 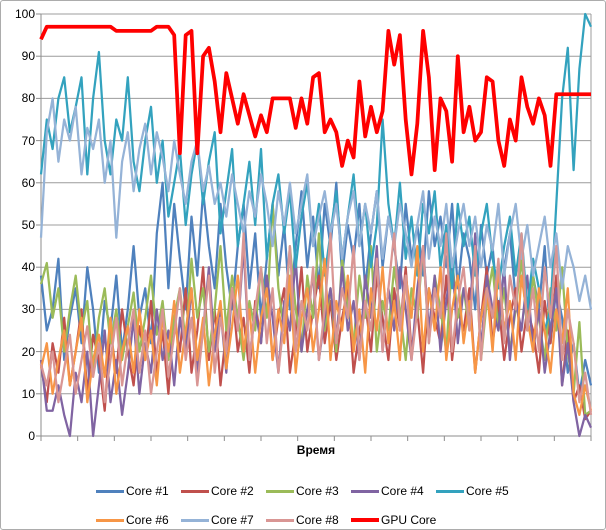 I want to click on y-axis-tick-label: 100, so click(x=24, y=14).